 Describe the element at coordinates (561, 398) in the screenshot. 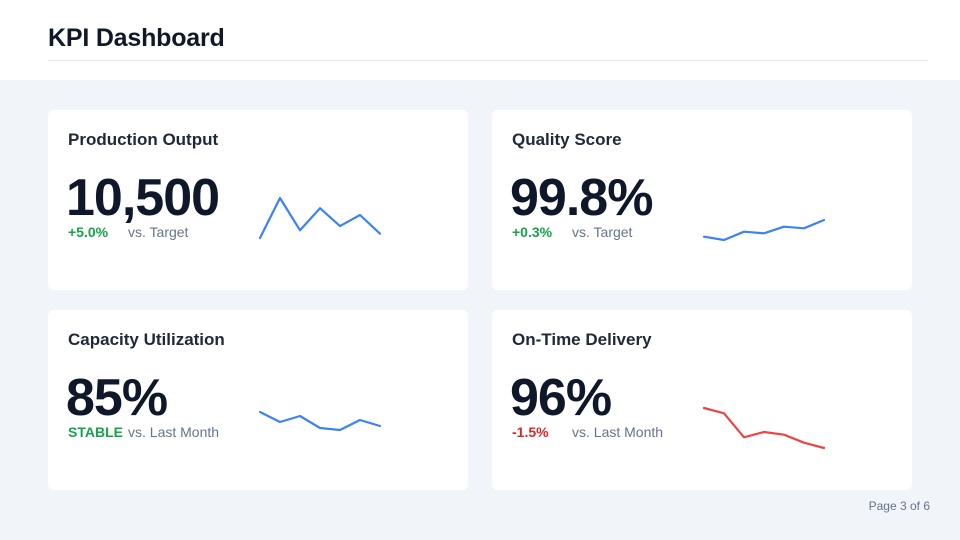

I see `kpi-value: 96%` at that location.